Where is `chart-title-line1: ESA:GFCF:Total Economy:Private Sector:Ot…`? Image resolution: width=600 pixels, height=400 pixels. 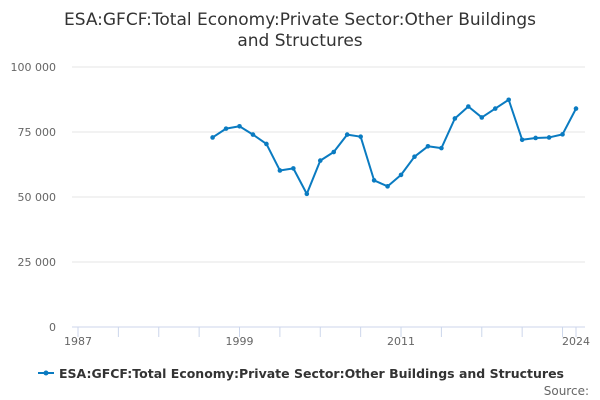
chart-title-line1: ESA:GFCF:Total Economy:Private Sector:Ot… is located at coordinates (300, 20).